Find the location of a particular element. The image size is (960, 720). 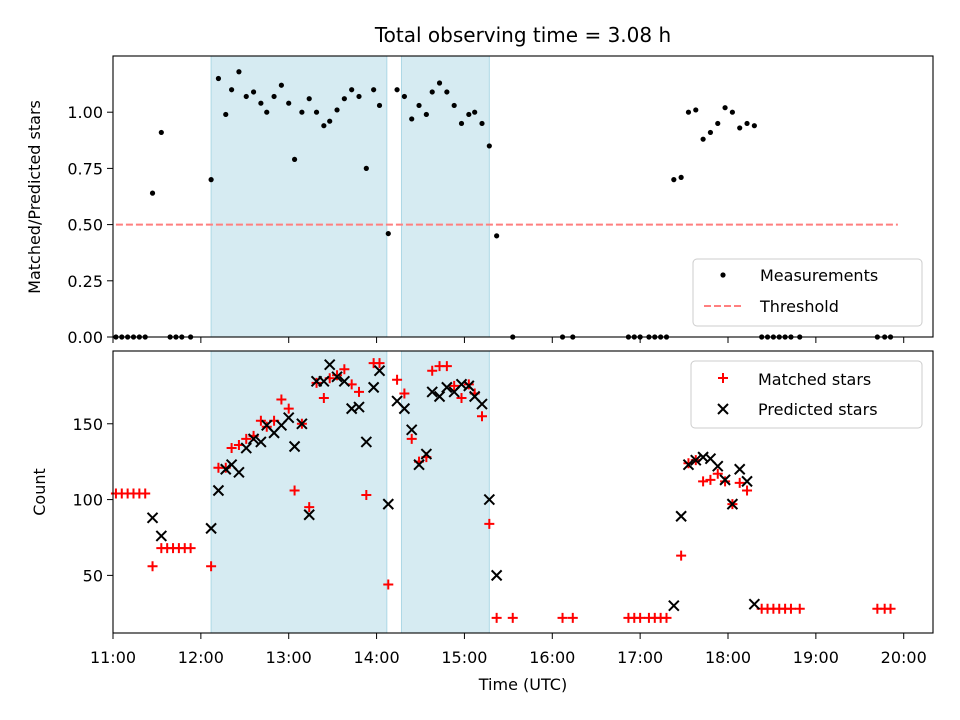

bottom-x-tick-label: 18:00 is located at coordinates (728, 657).